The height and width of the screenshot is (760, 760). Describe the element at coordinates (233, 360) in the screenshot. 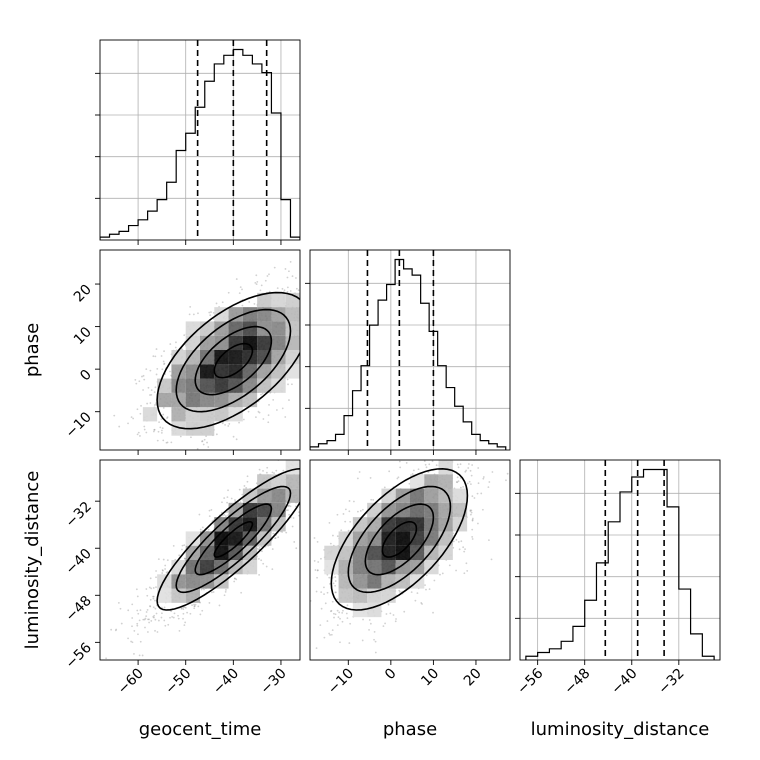

I see `contour-line` at that location.